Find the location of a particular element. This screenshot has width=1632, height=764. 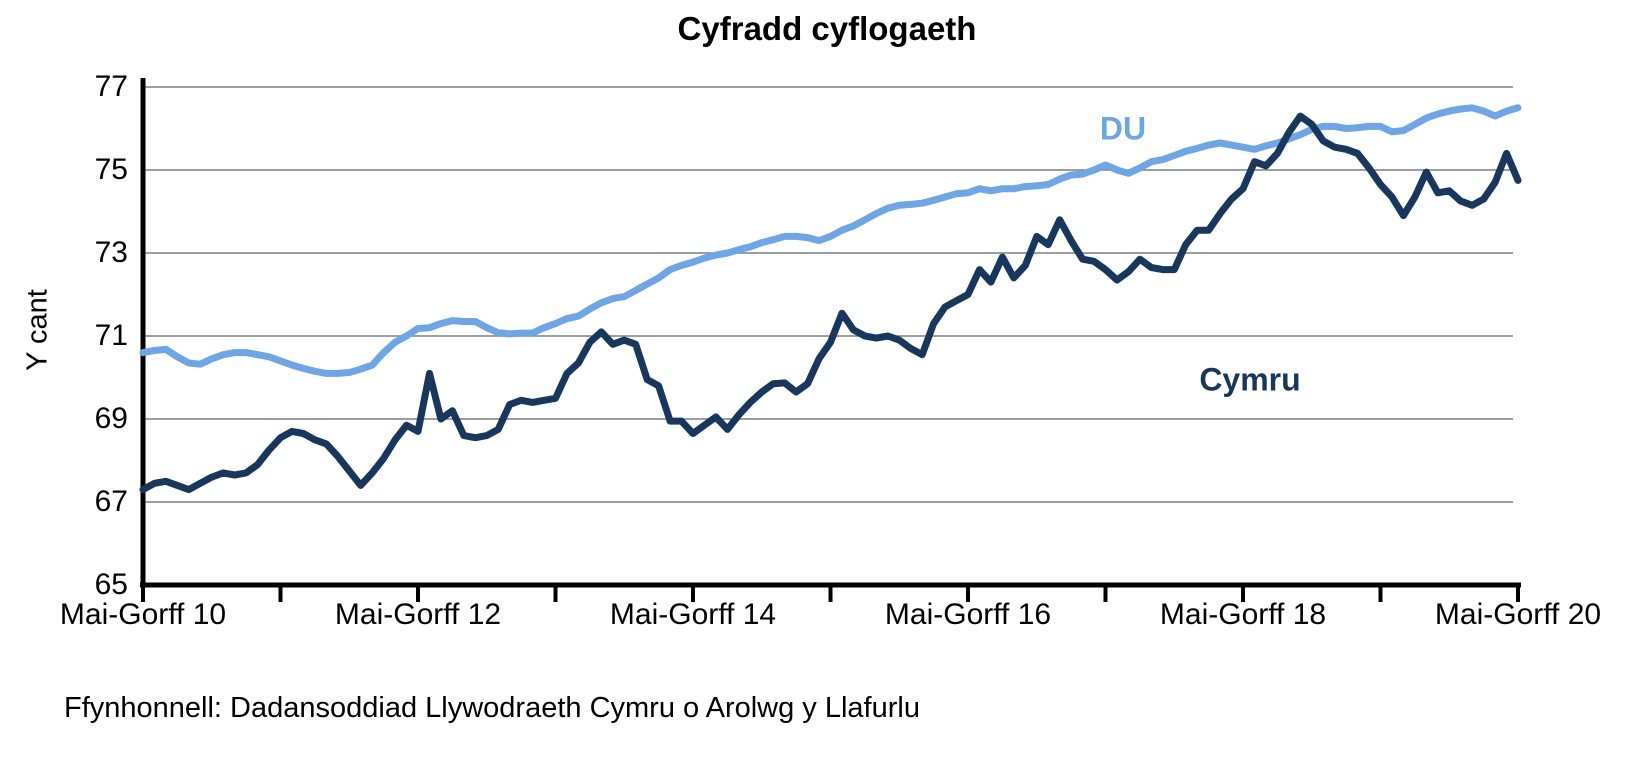

series-label-du: DU is located at coordinates (1123, 128).